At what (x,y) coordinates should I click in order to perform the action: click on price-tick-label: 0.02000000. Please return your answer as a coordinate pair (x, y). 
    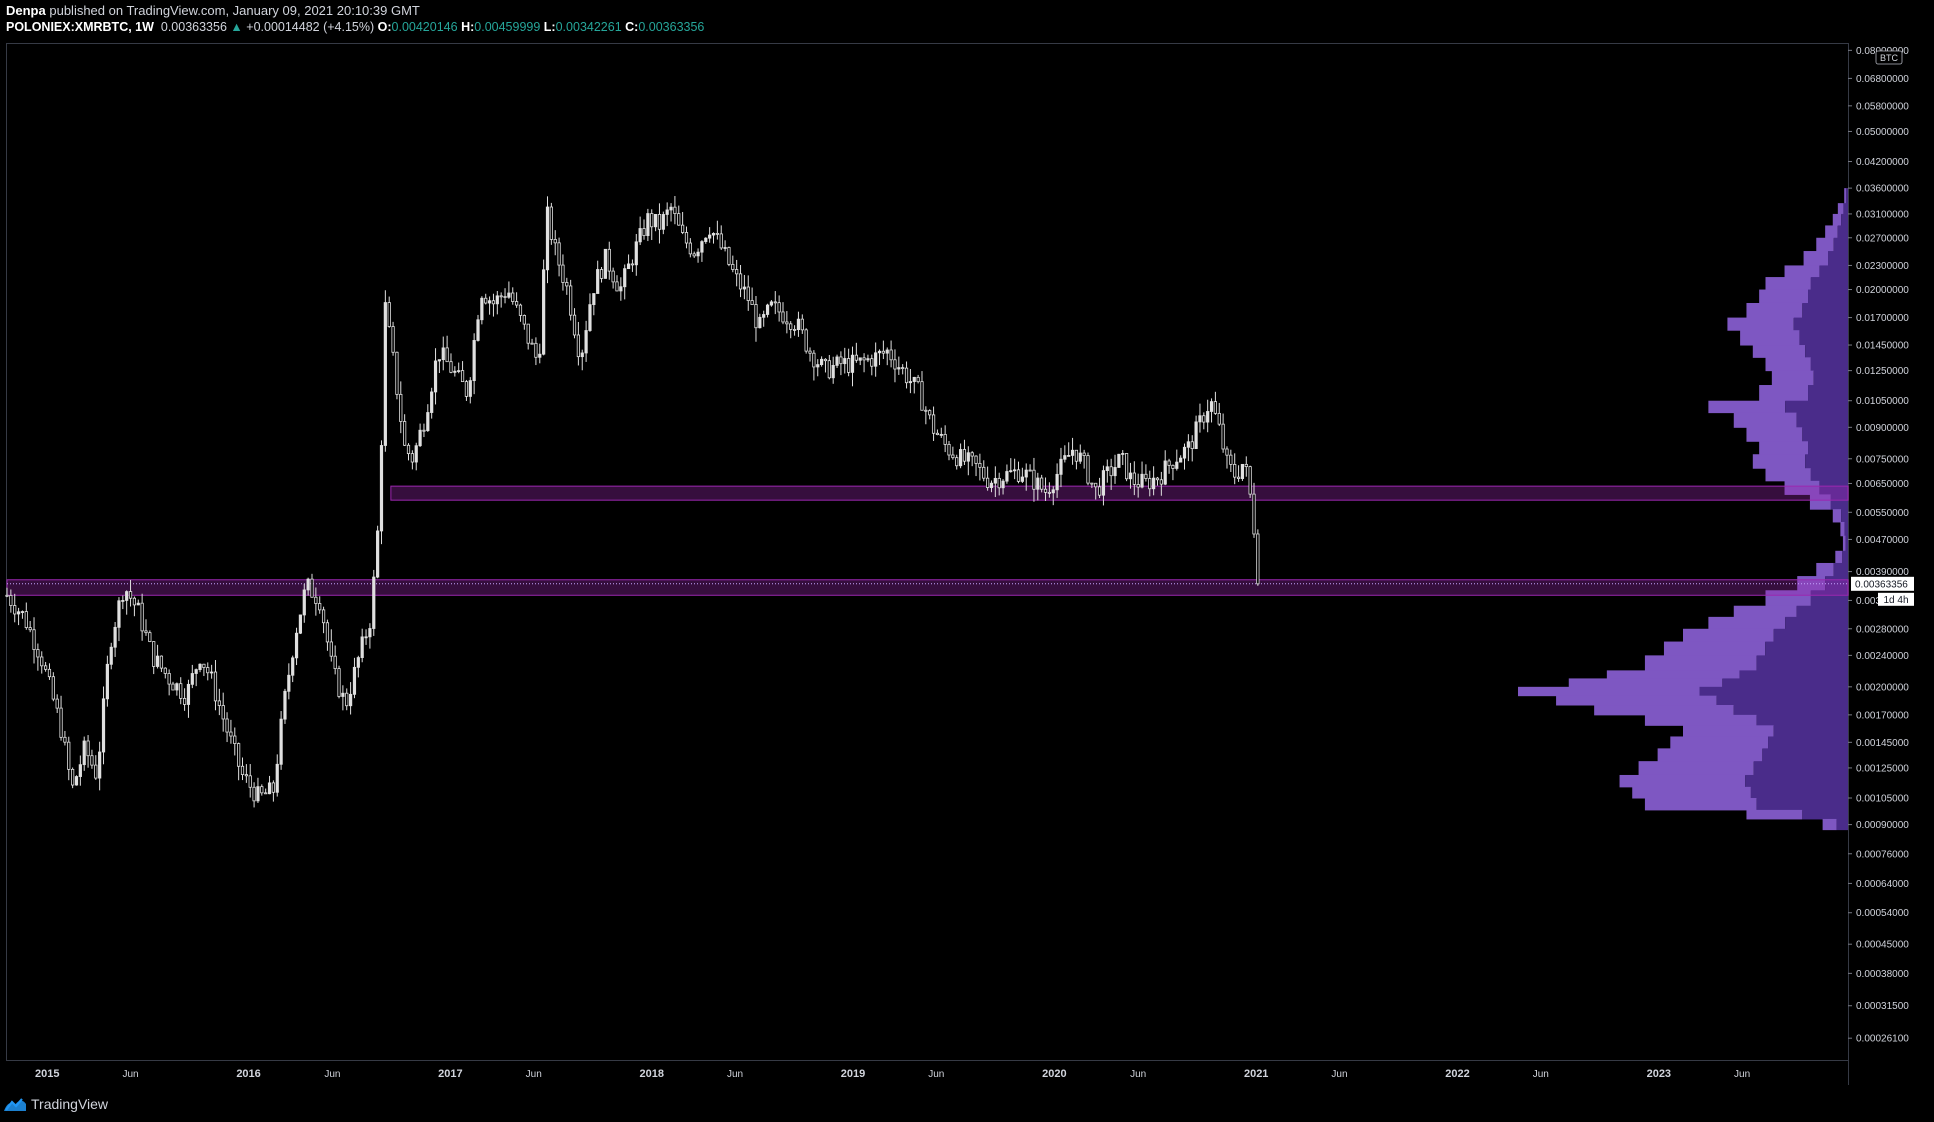
    Looking at the image, I should click on (1882, 290).